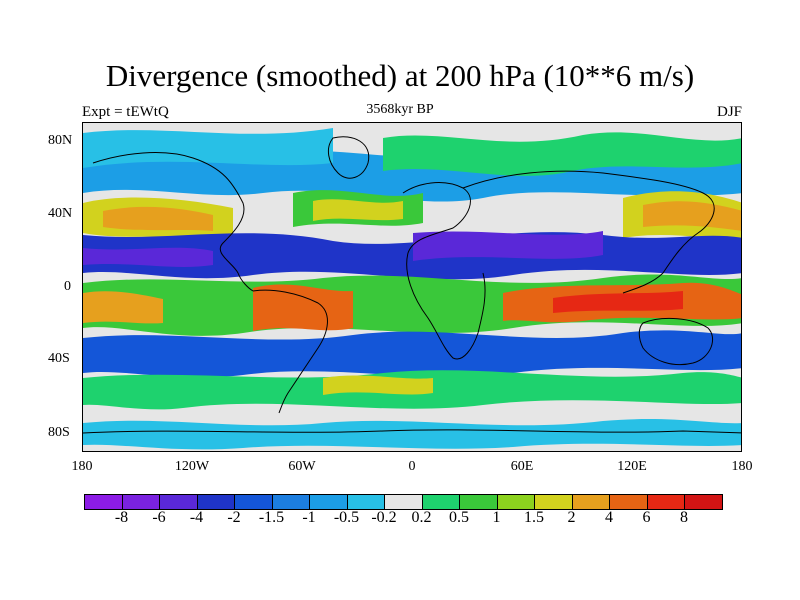 Image resolution: width=800 pixels, height=600 pixels. I want to click on colorbar-label: -4, so click(196, 517).